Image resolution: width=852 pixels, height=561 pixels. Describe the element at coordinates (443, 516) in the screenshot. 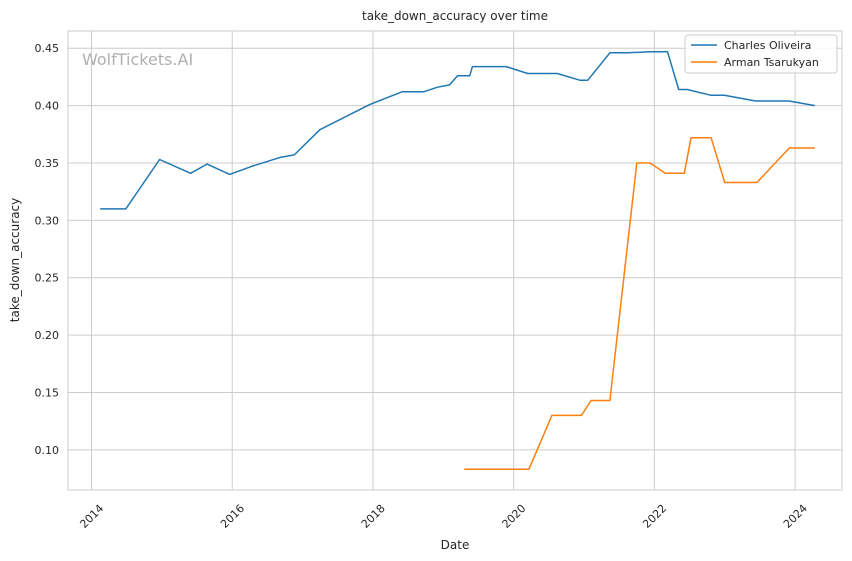

I see `x-axis-ticks: 2014 2016 2018 2020 2022 2024` at that location.